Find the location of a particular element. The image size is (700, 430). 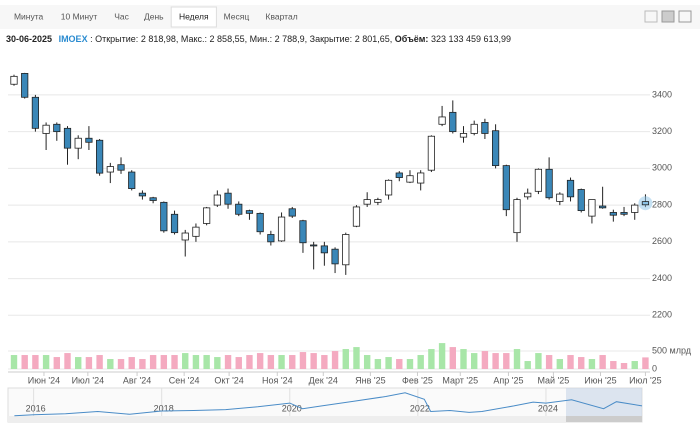

info-value: 2 858,55, is located at coordinates (229, 39).